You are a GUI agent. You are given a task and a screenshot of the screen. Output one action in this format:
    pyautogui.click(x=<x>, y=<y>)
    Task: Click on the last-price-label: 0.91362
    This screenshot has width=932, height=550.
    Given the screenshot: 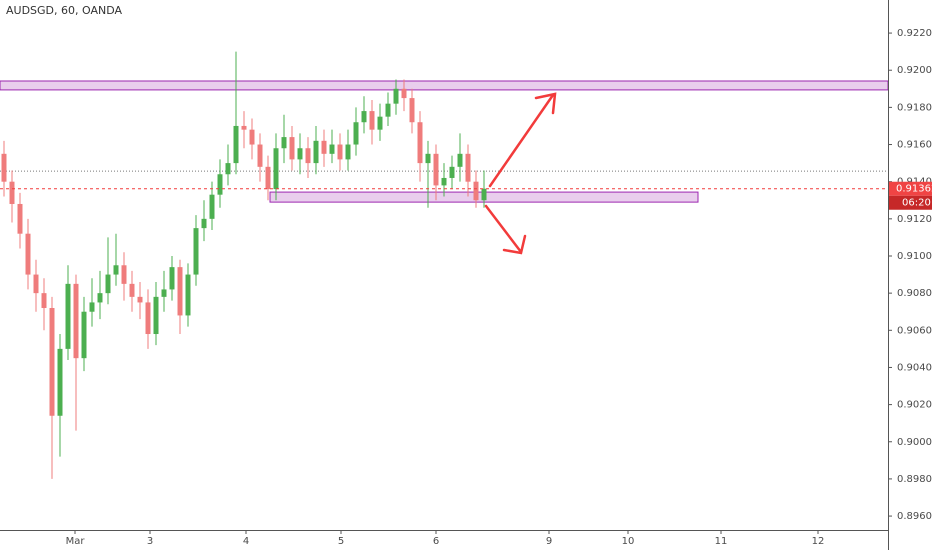 What is the action you would take?
    pyautogui.click(x=914, y=189)
    